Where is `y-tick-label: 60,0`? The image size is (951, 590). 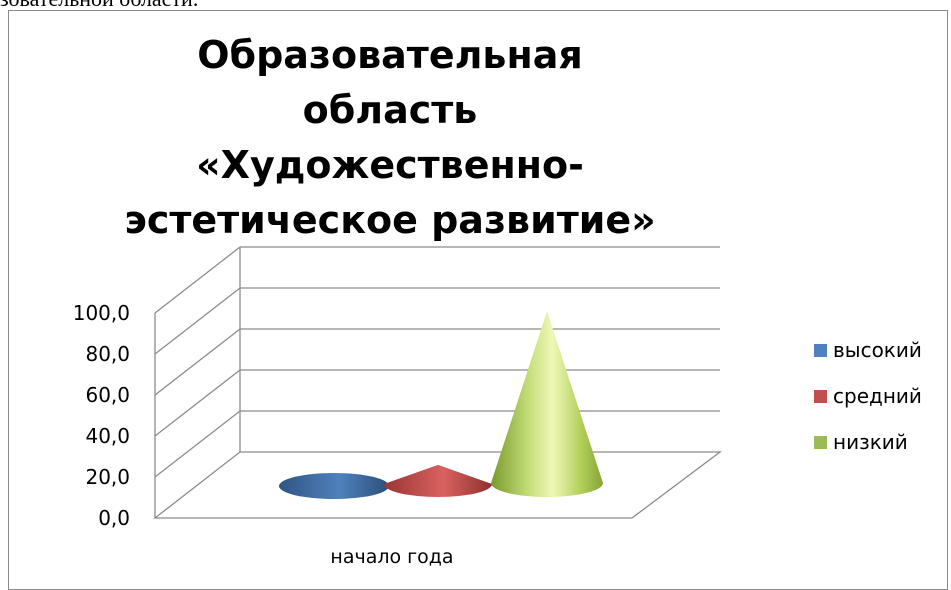 y-tick-label: 60,0 is located at coordinates (107, 395).